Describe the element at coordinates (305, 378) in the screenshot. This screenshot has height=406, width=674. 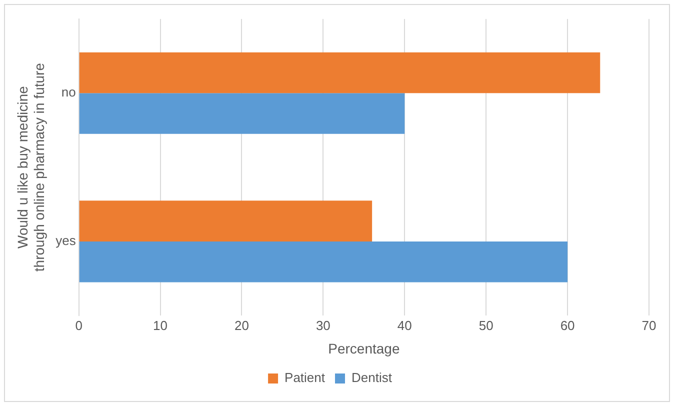
I see `legend-label: Patient` at that location.